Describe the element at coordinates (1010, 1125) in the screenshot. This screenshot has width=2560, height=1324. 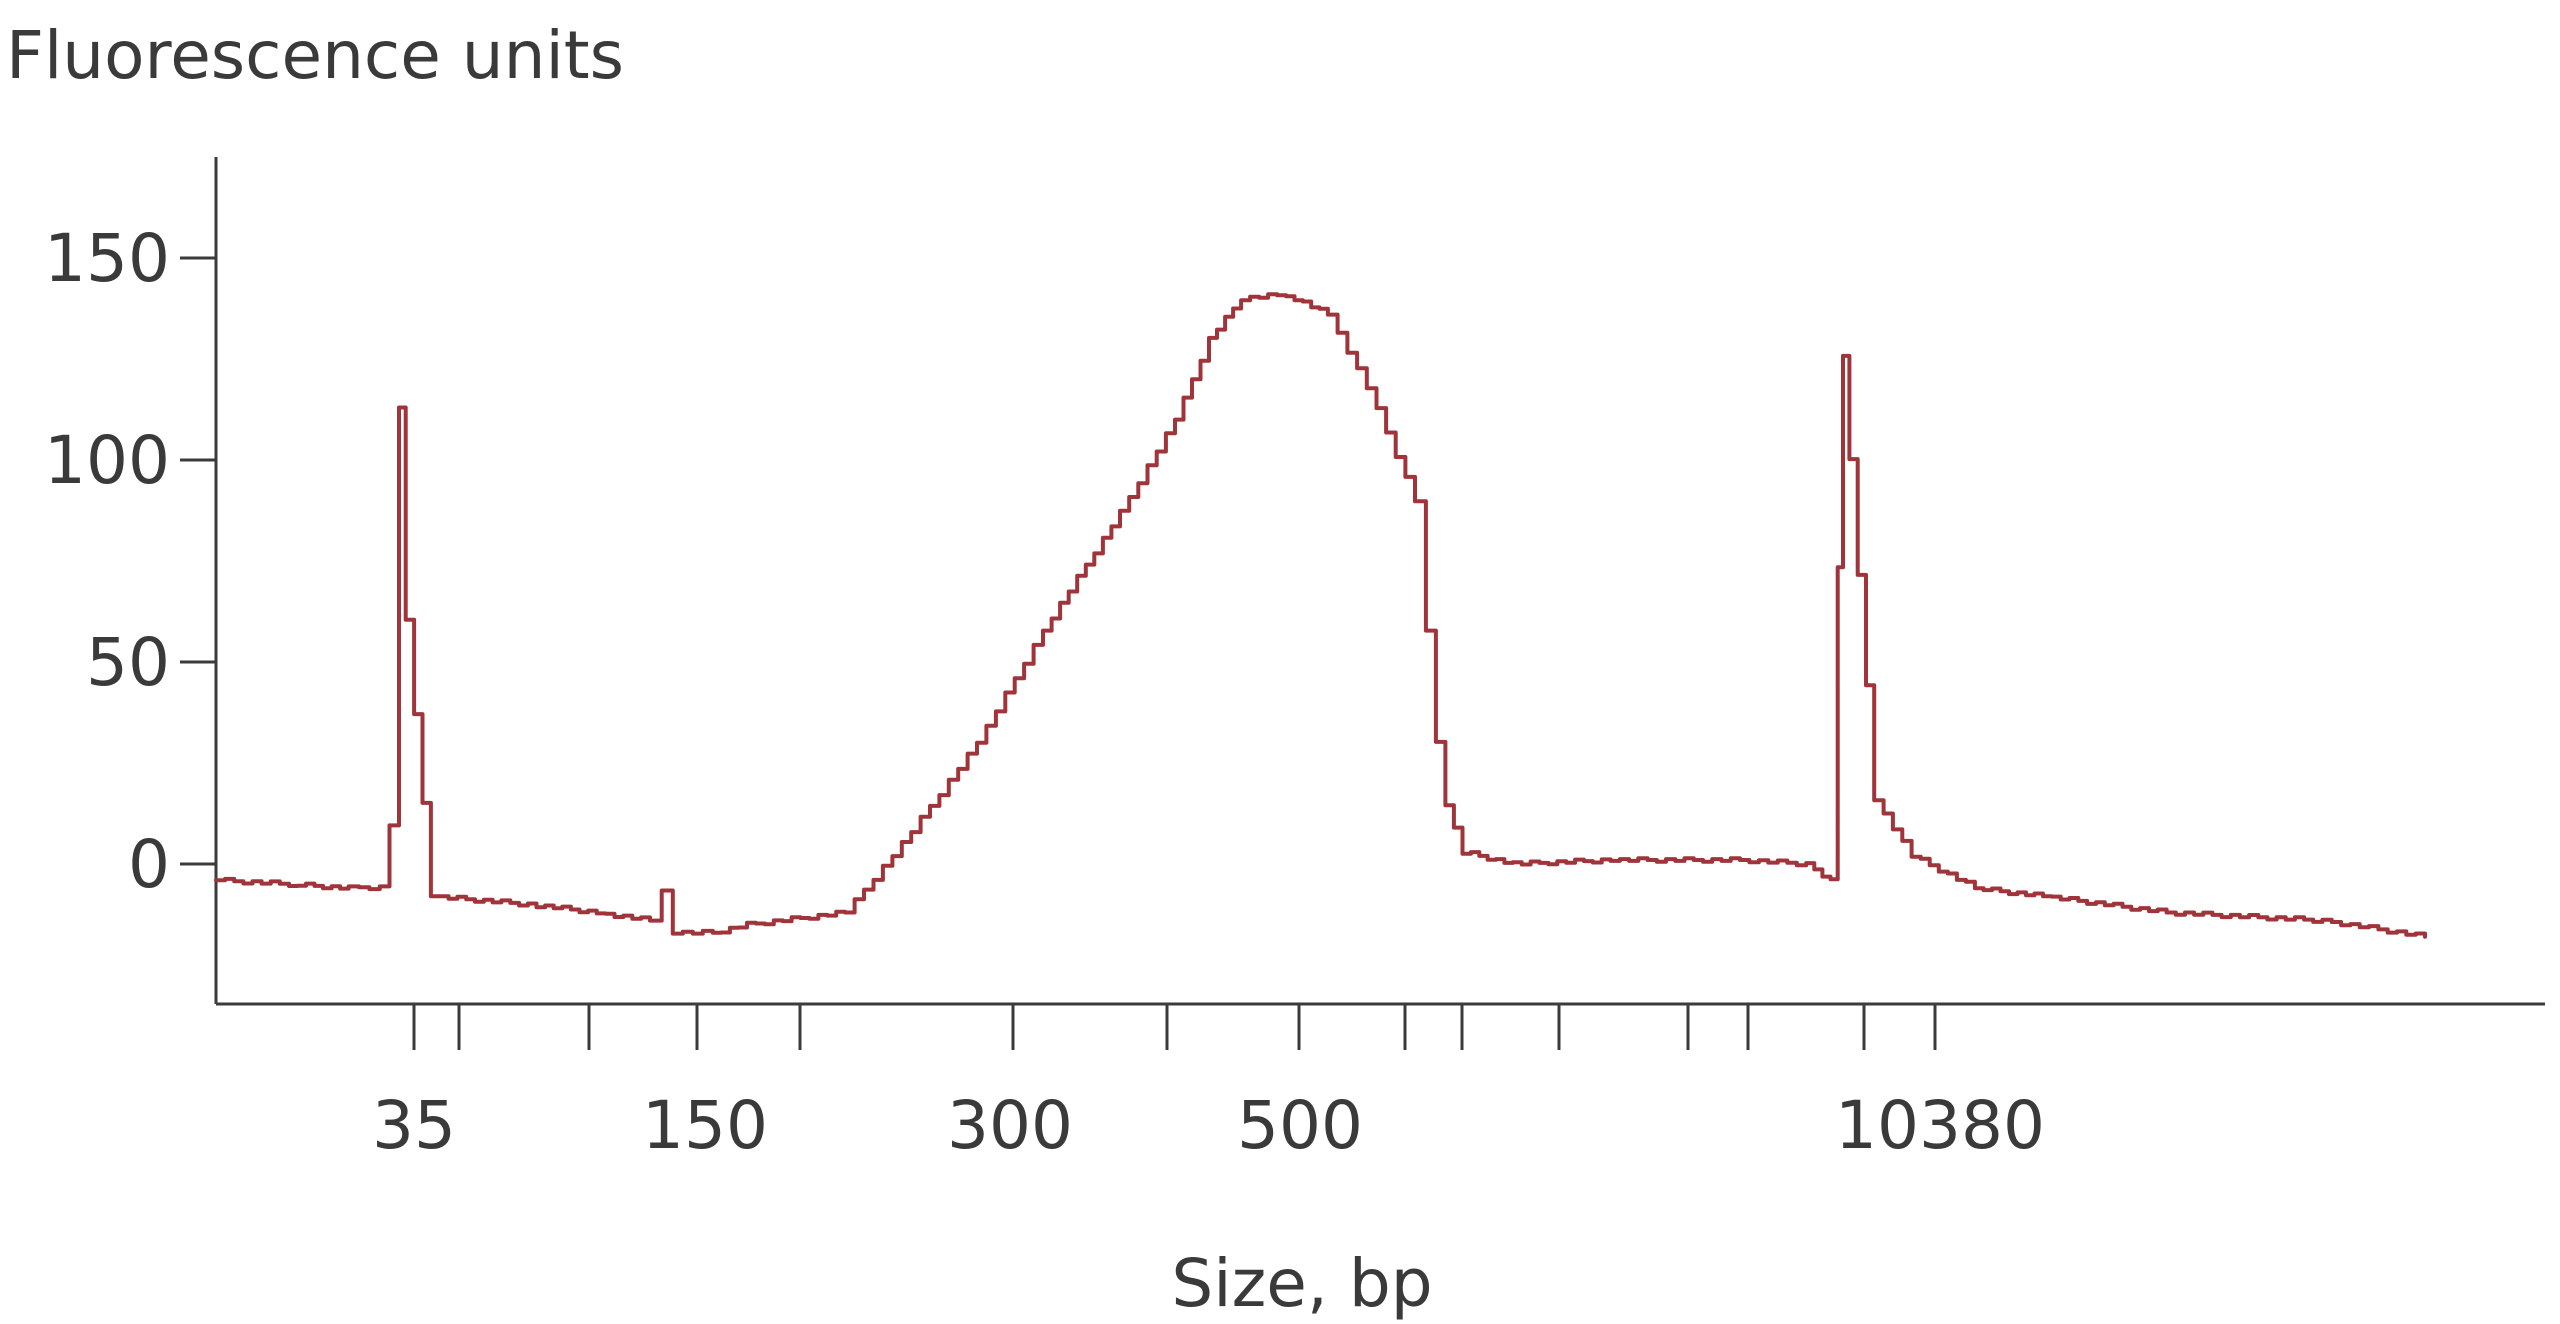
I see `x-tick-label-300: 300` at that location.